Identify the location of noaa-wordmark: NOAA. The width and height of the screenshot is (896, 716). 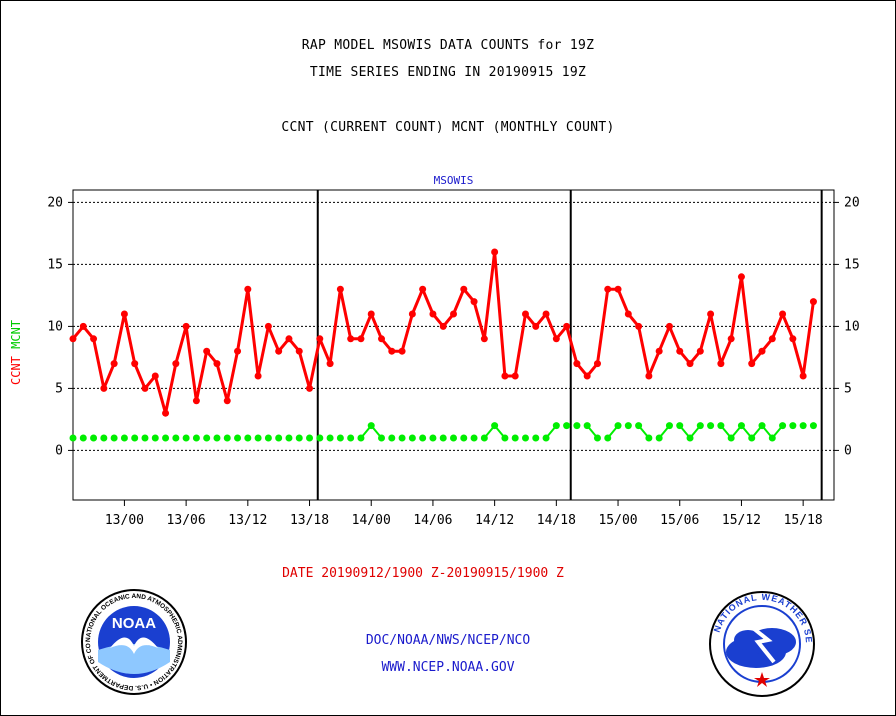
(134, 623).